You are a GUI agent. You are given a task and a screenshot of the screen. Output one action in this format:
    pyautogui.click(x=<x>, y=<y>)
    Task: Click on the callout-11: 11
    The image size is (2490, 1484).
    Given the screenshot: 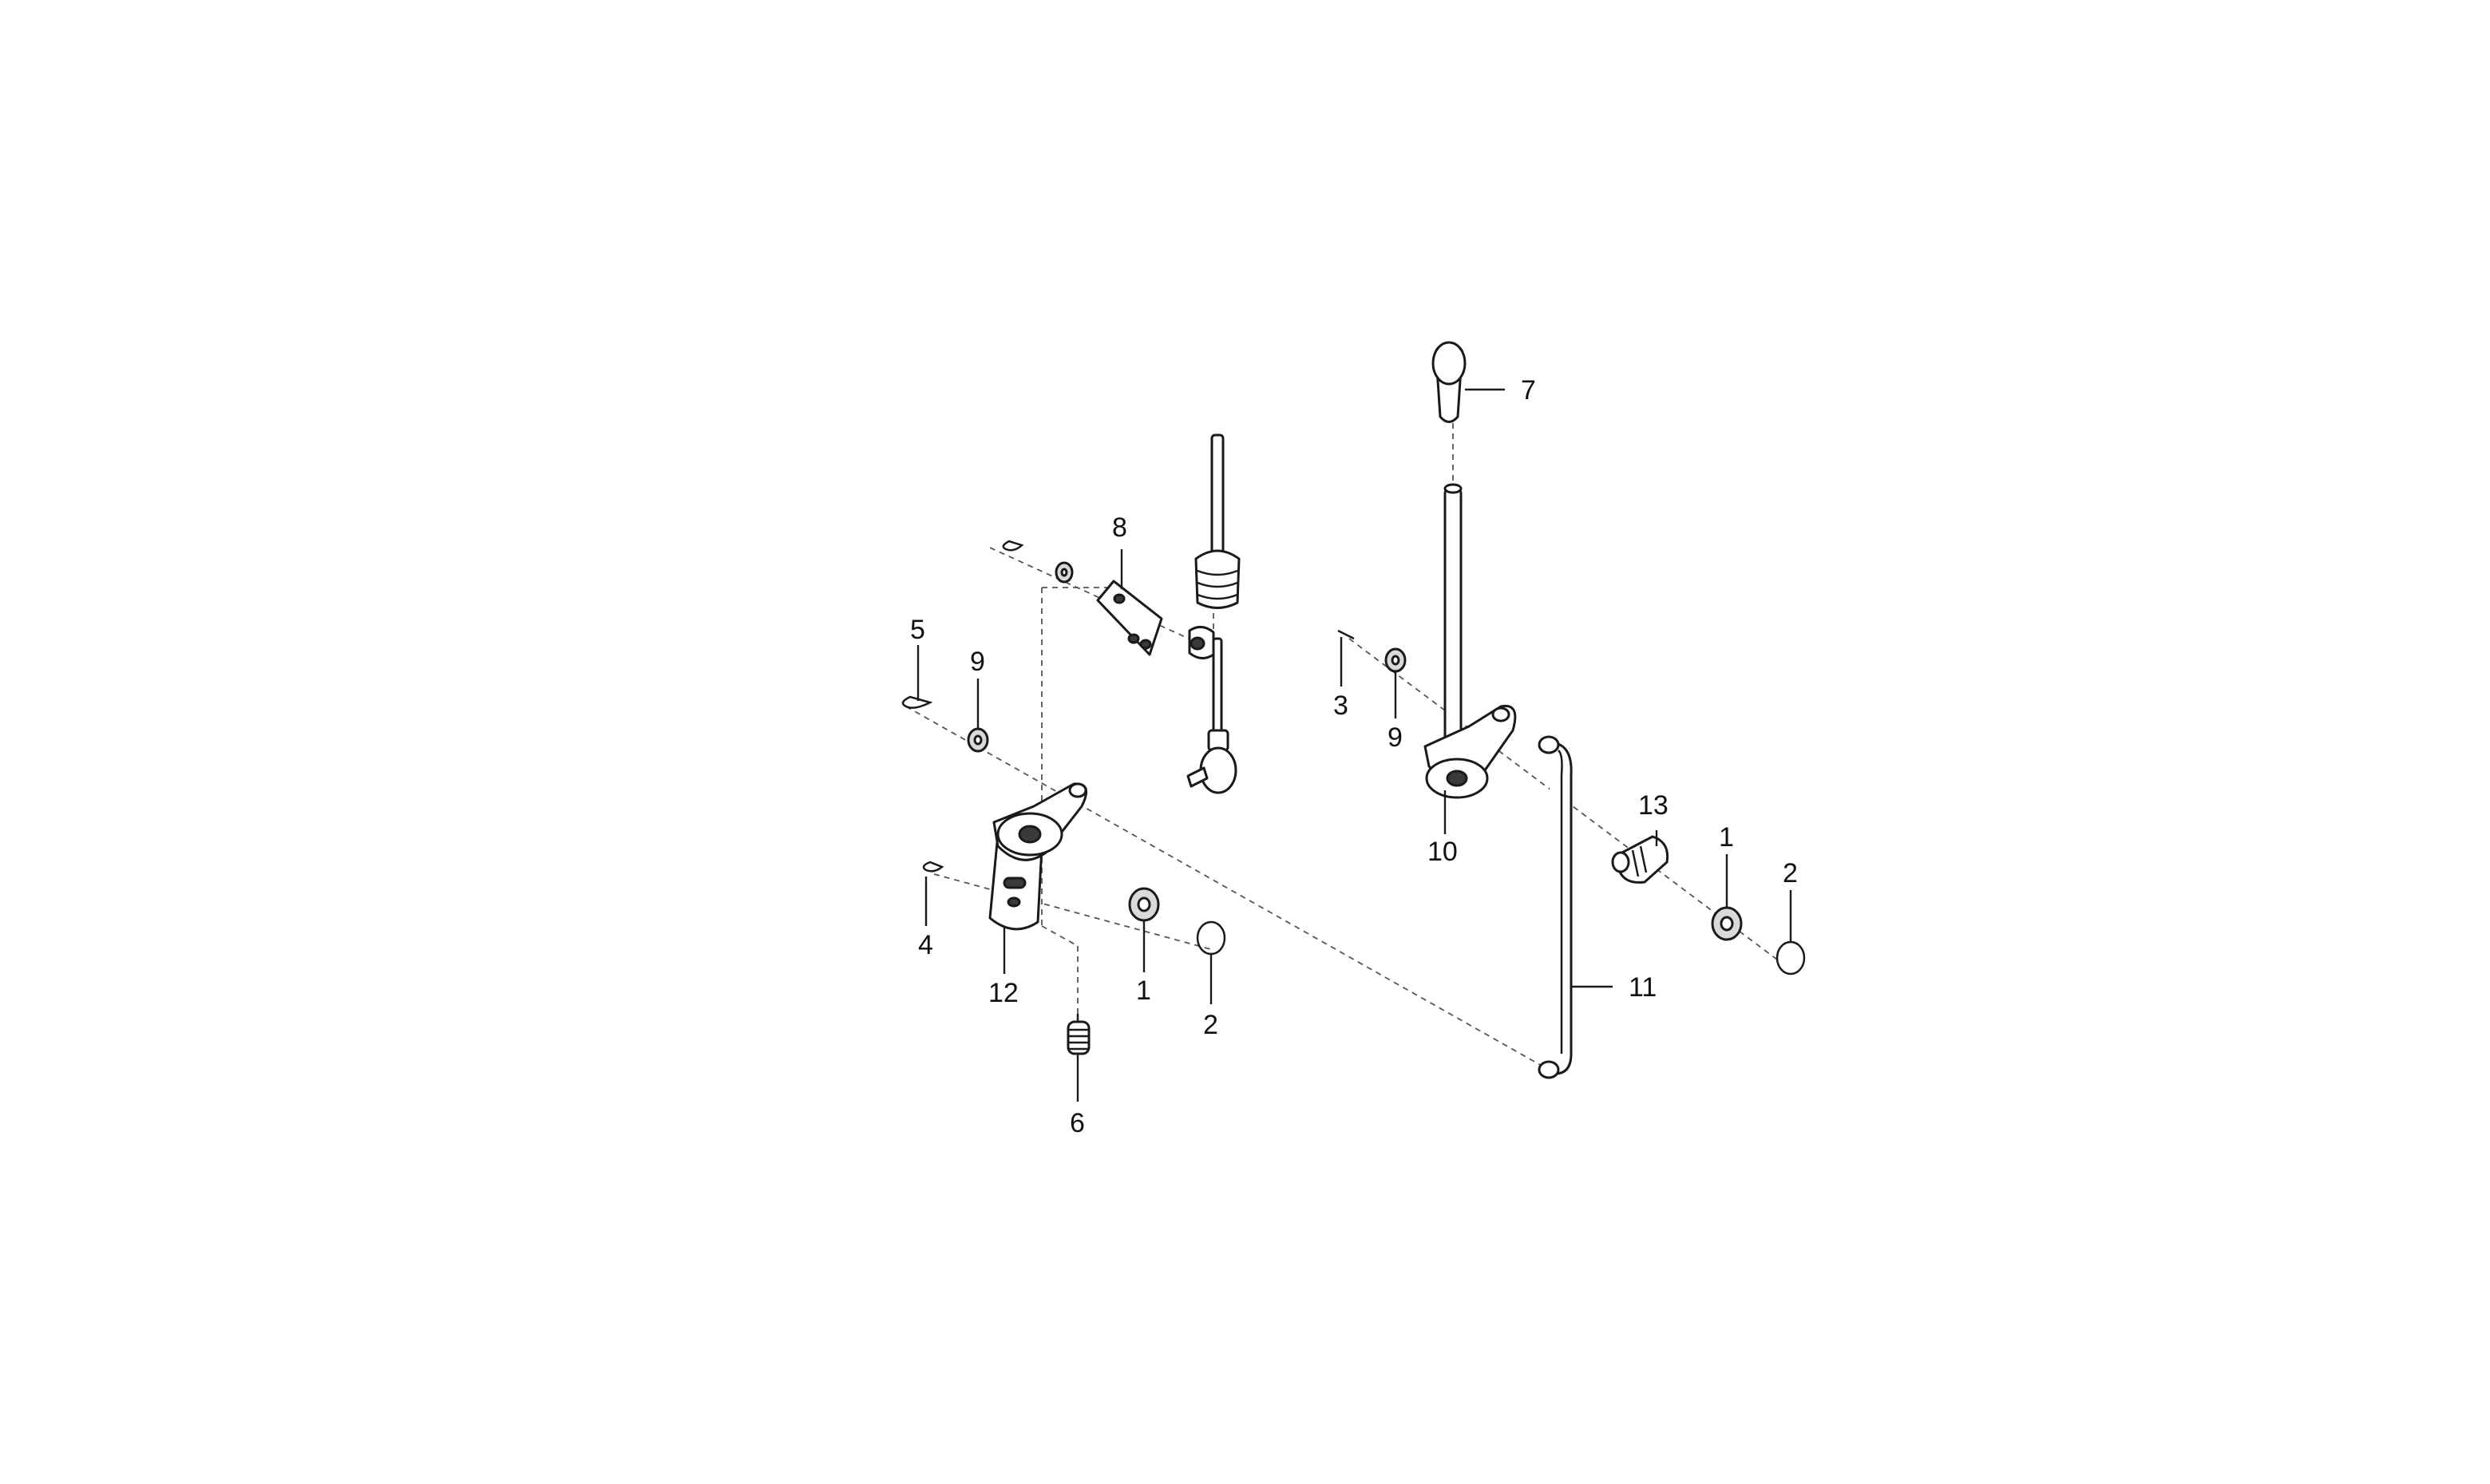 What is the action you would take?
    pyautogui.click(x=1643, y=987)
    